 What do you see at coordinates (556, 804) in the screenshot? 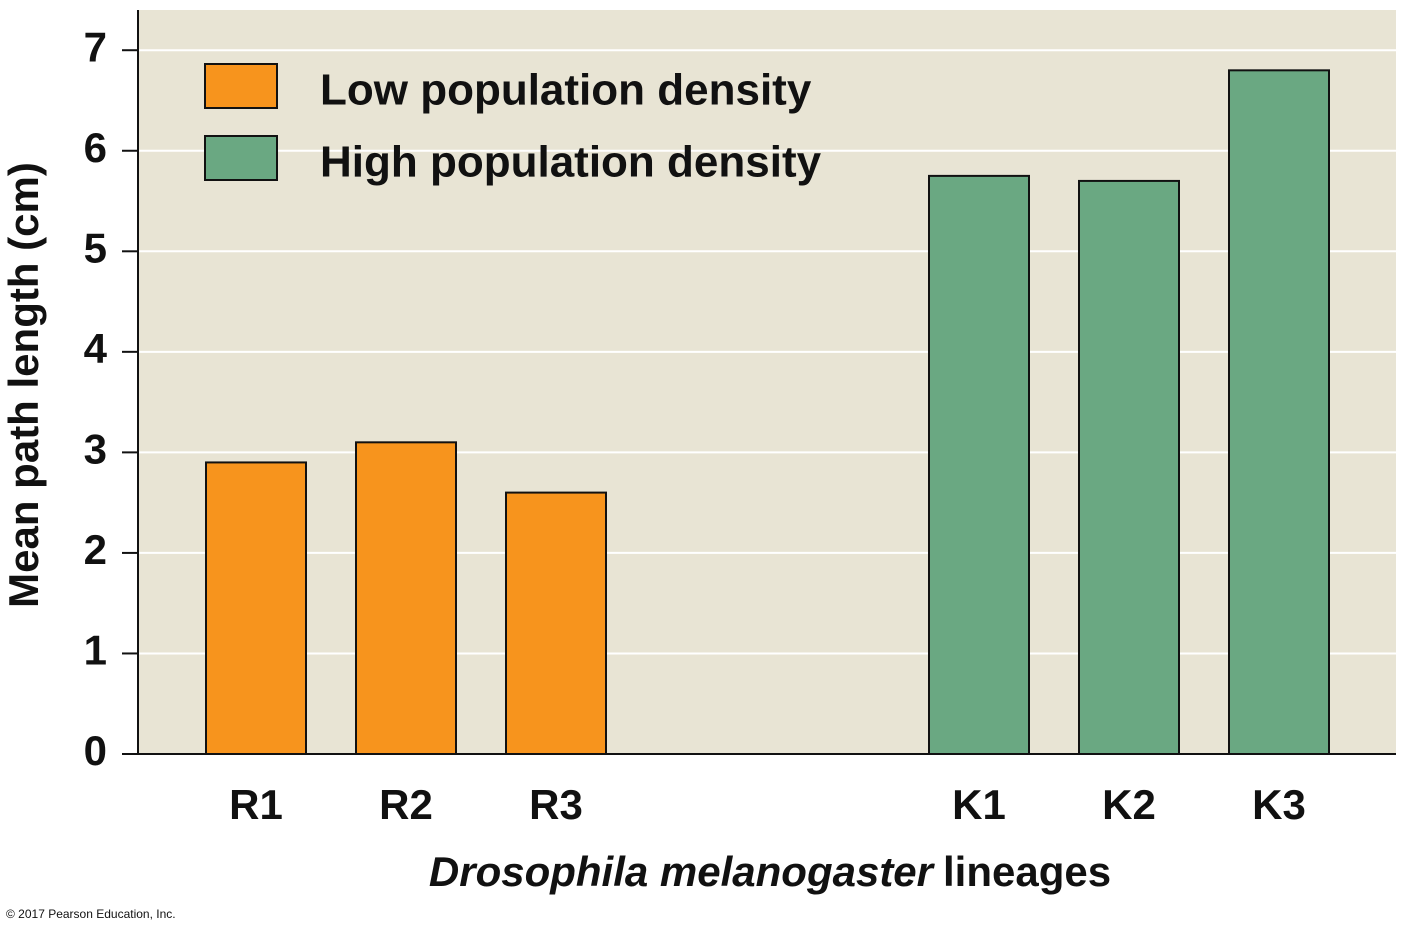
I see `x-tick-label: R3` at bounding box center [556, 804].